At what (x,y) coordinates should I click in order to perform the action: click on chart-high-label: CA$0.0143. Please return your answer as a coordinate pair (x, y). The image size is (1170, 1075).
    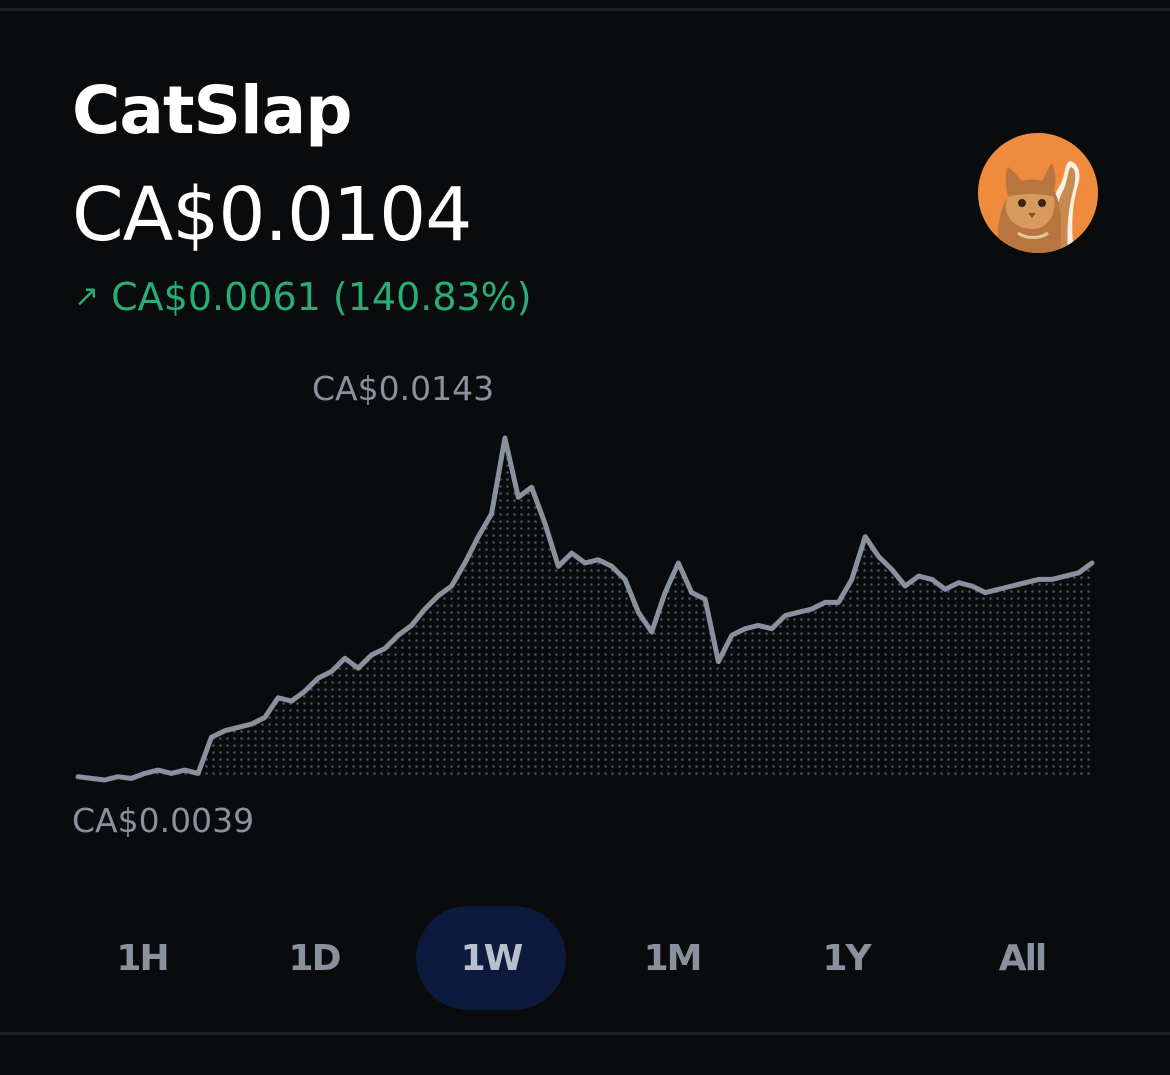
    Looking at the image, I should click on (403, 388).